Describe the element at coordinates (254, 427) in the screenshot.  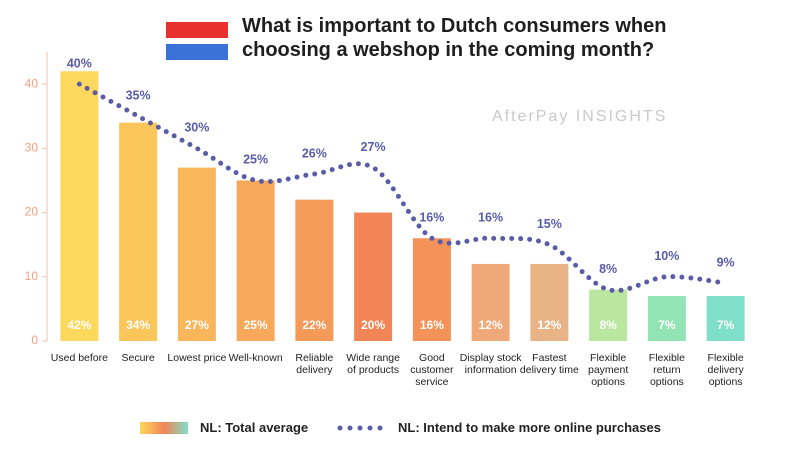
I see `legend-label: NL: Total average` at that location.